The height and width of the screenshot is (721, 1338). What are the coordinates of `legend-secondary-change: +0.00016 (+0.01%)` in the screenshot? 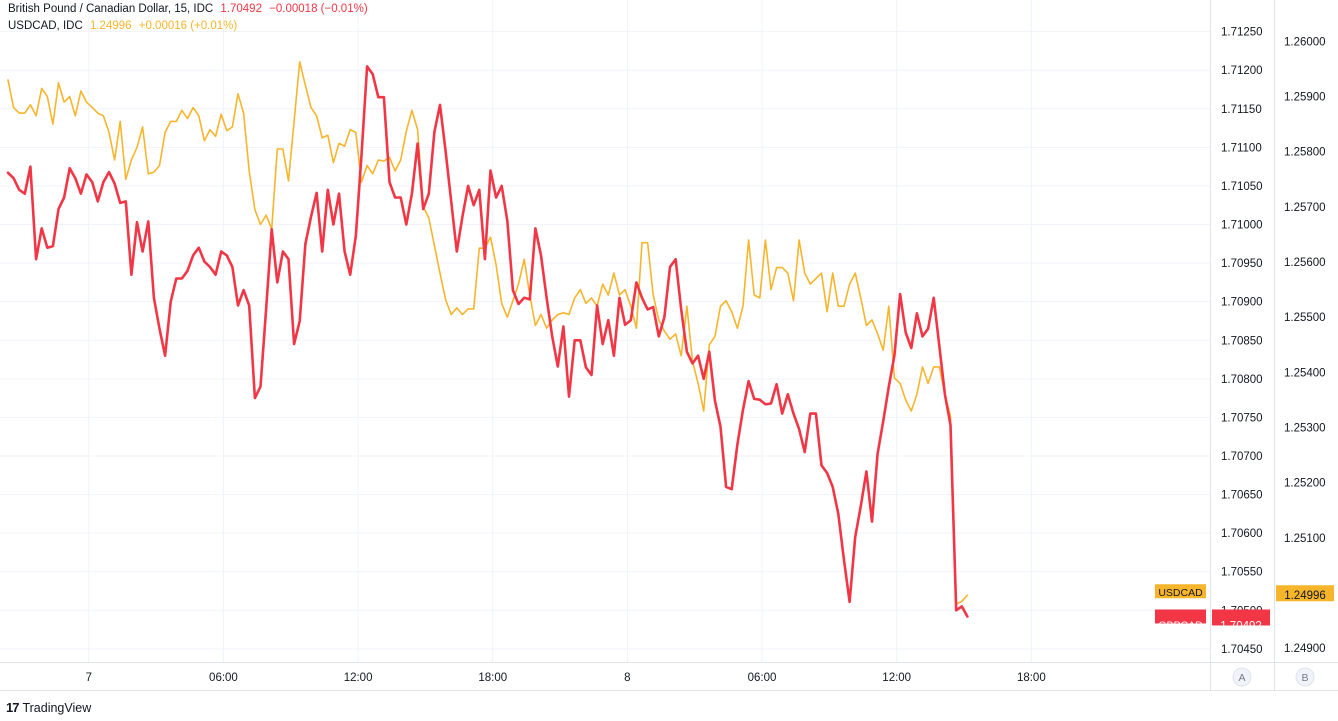 It's located at (188, 26).